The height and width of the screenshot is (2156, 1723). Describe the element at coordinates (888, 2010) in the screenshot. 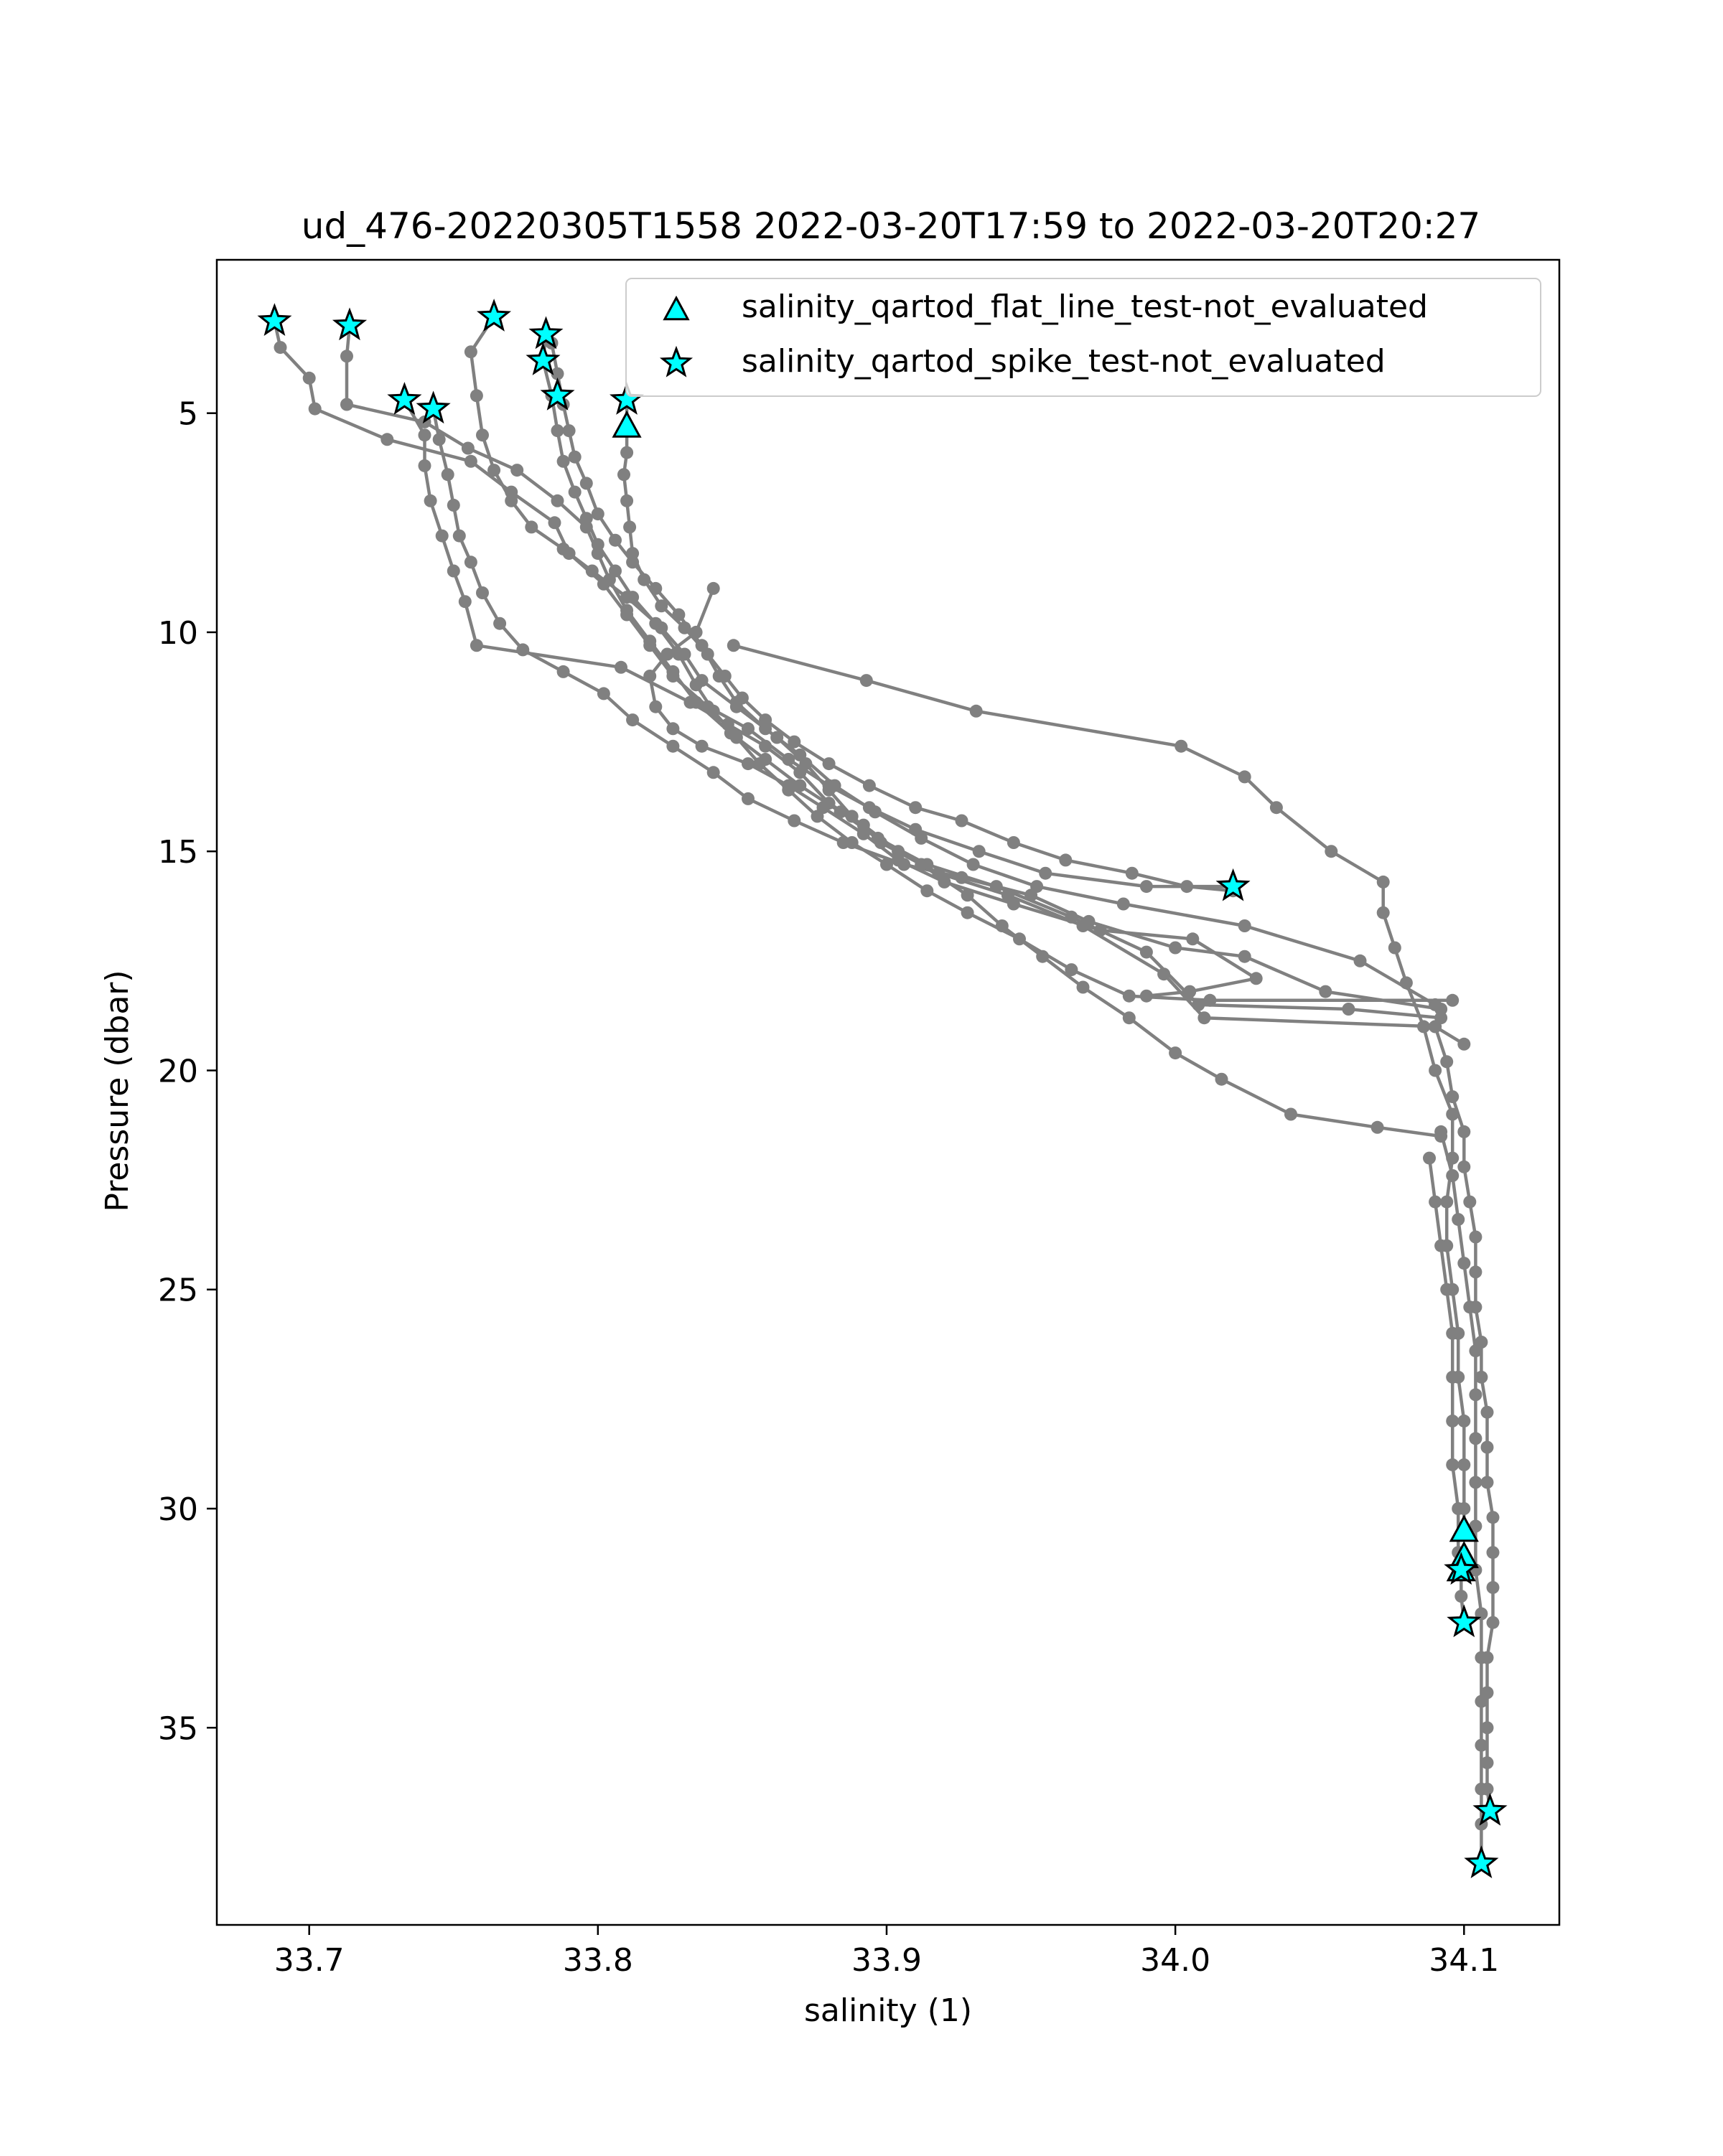

I see `x-axis-label: salinity (1)` at that location.